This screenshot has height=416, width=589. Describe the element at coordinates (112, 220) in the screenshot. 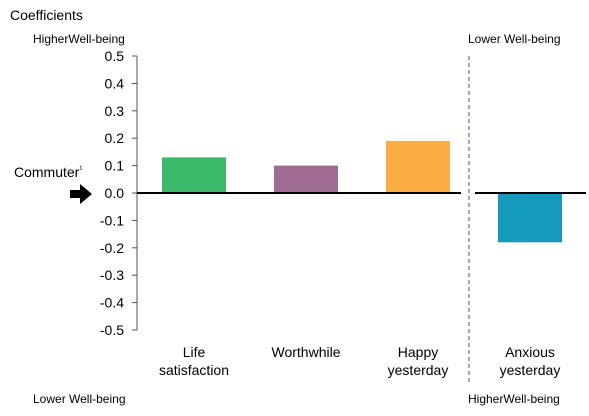

I see `y-tick-label: -0.1` at that location.